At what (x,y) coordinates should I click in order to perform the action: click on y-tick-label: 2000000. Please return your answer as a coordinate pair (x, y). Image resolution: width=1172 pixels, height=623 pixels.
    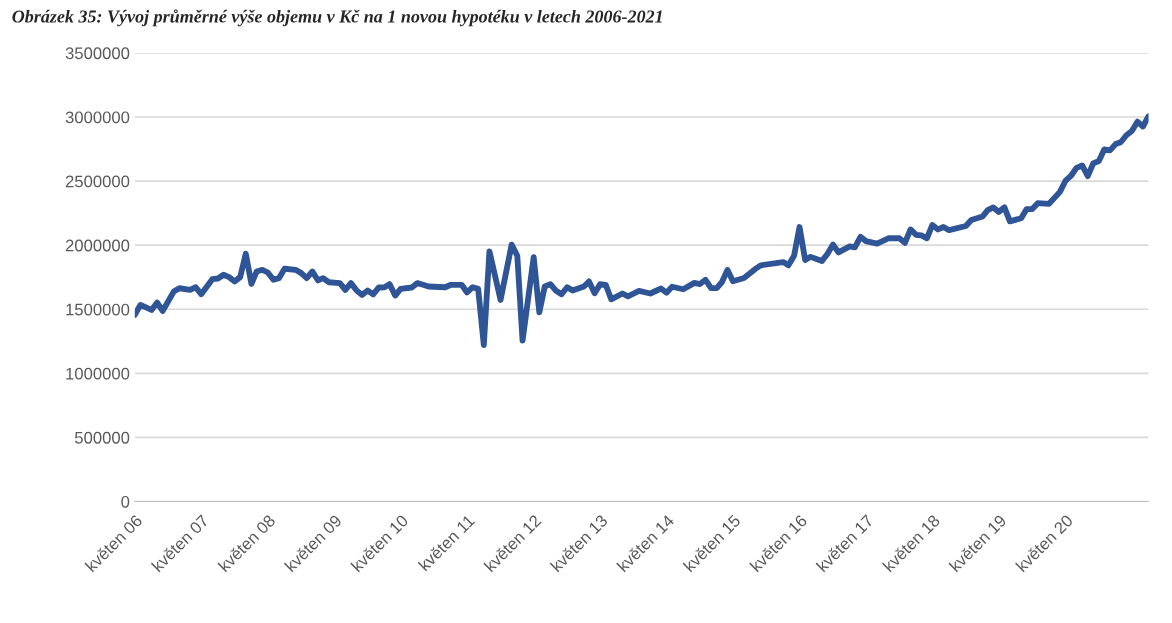
    Looking at the image, I should click on (97, 245).